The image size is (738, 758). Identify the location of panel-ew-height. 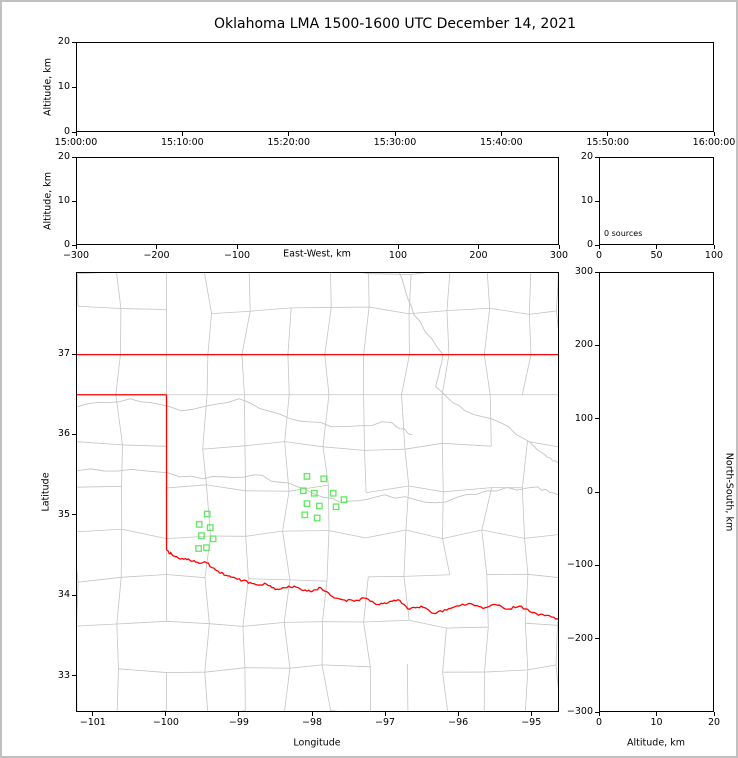
(317, 201).